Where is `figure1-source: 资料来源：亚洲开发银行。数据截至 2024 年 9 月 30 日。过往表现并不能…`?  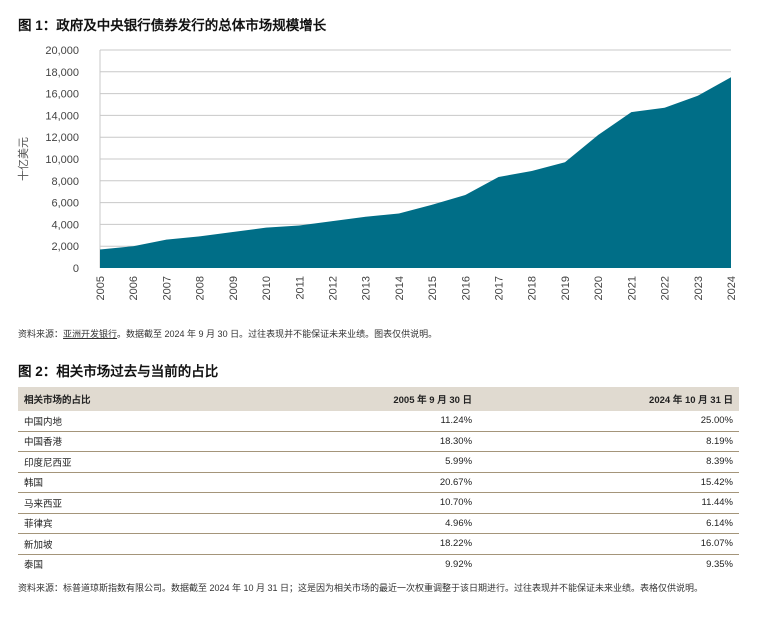 figure1-source: 资料来源：亚洲开发银行。数据截至 2024 年 9 月 30 日。过往表现并不能… is located at coordinates (227, 334).